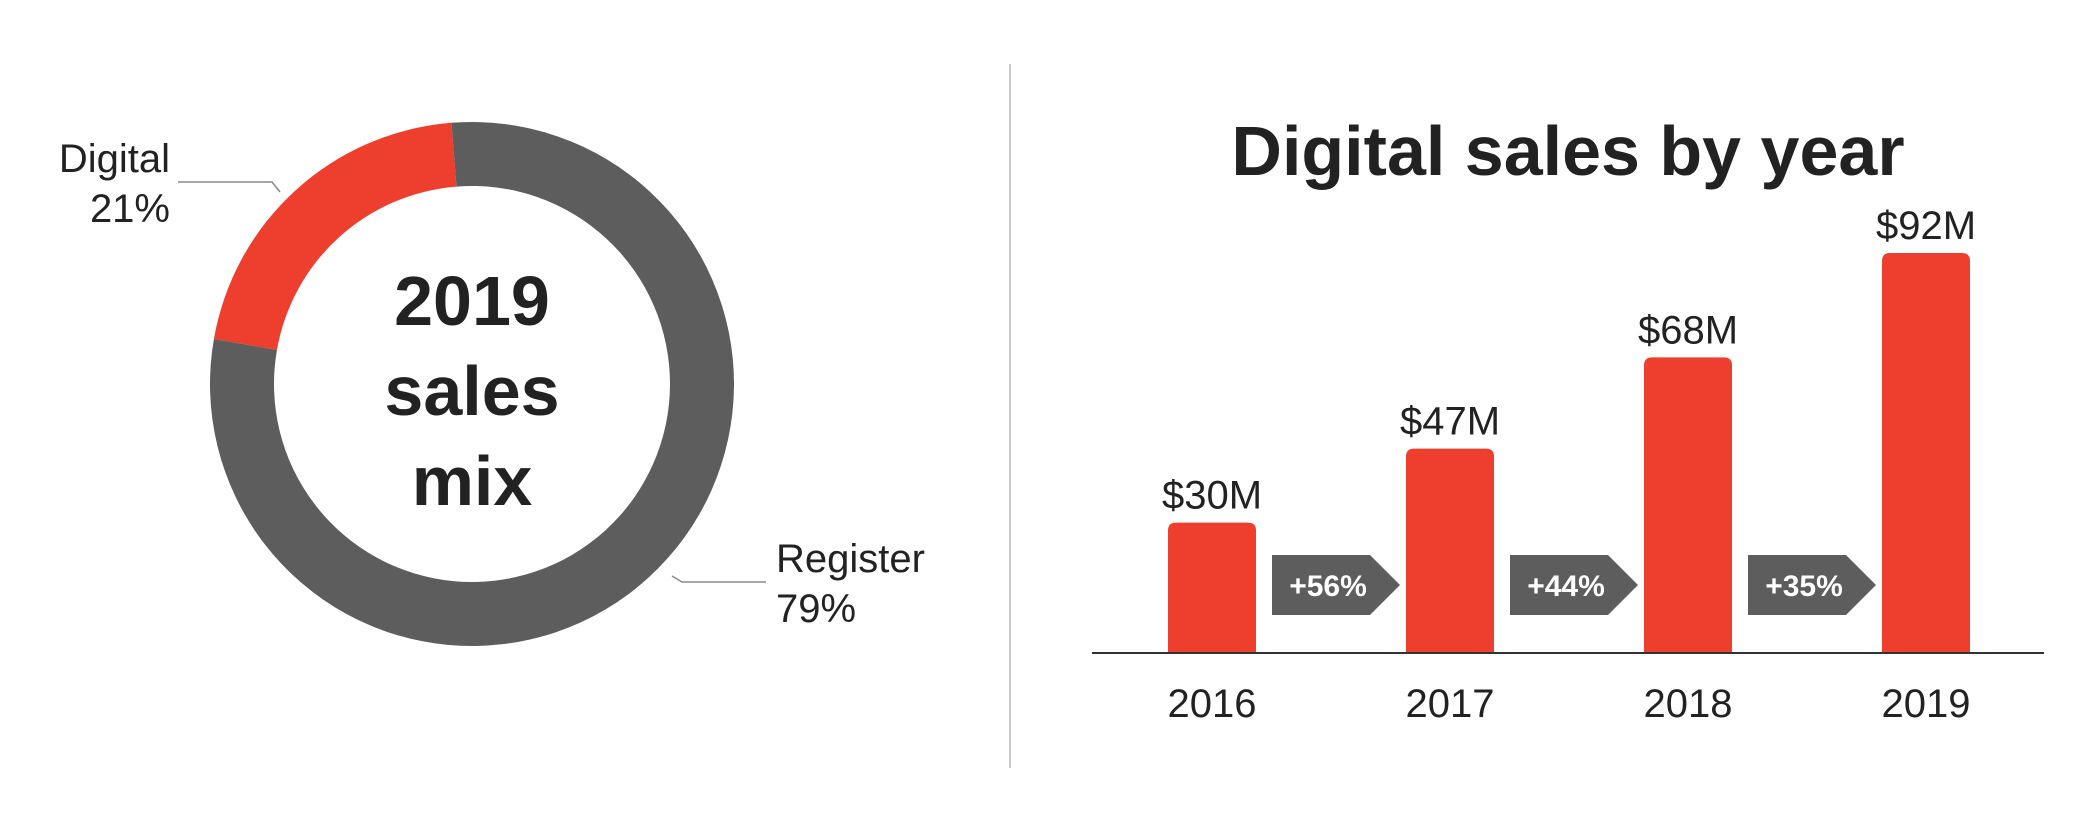  I want to click on bar-value-label-2018: $68M, so click(1688, 330).